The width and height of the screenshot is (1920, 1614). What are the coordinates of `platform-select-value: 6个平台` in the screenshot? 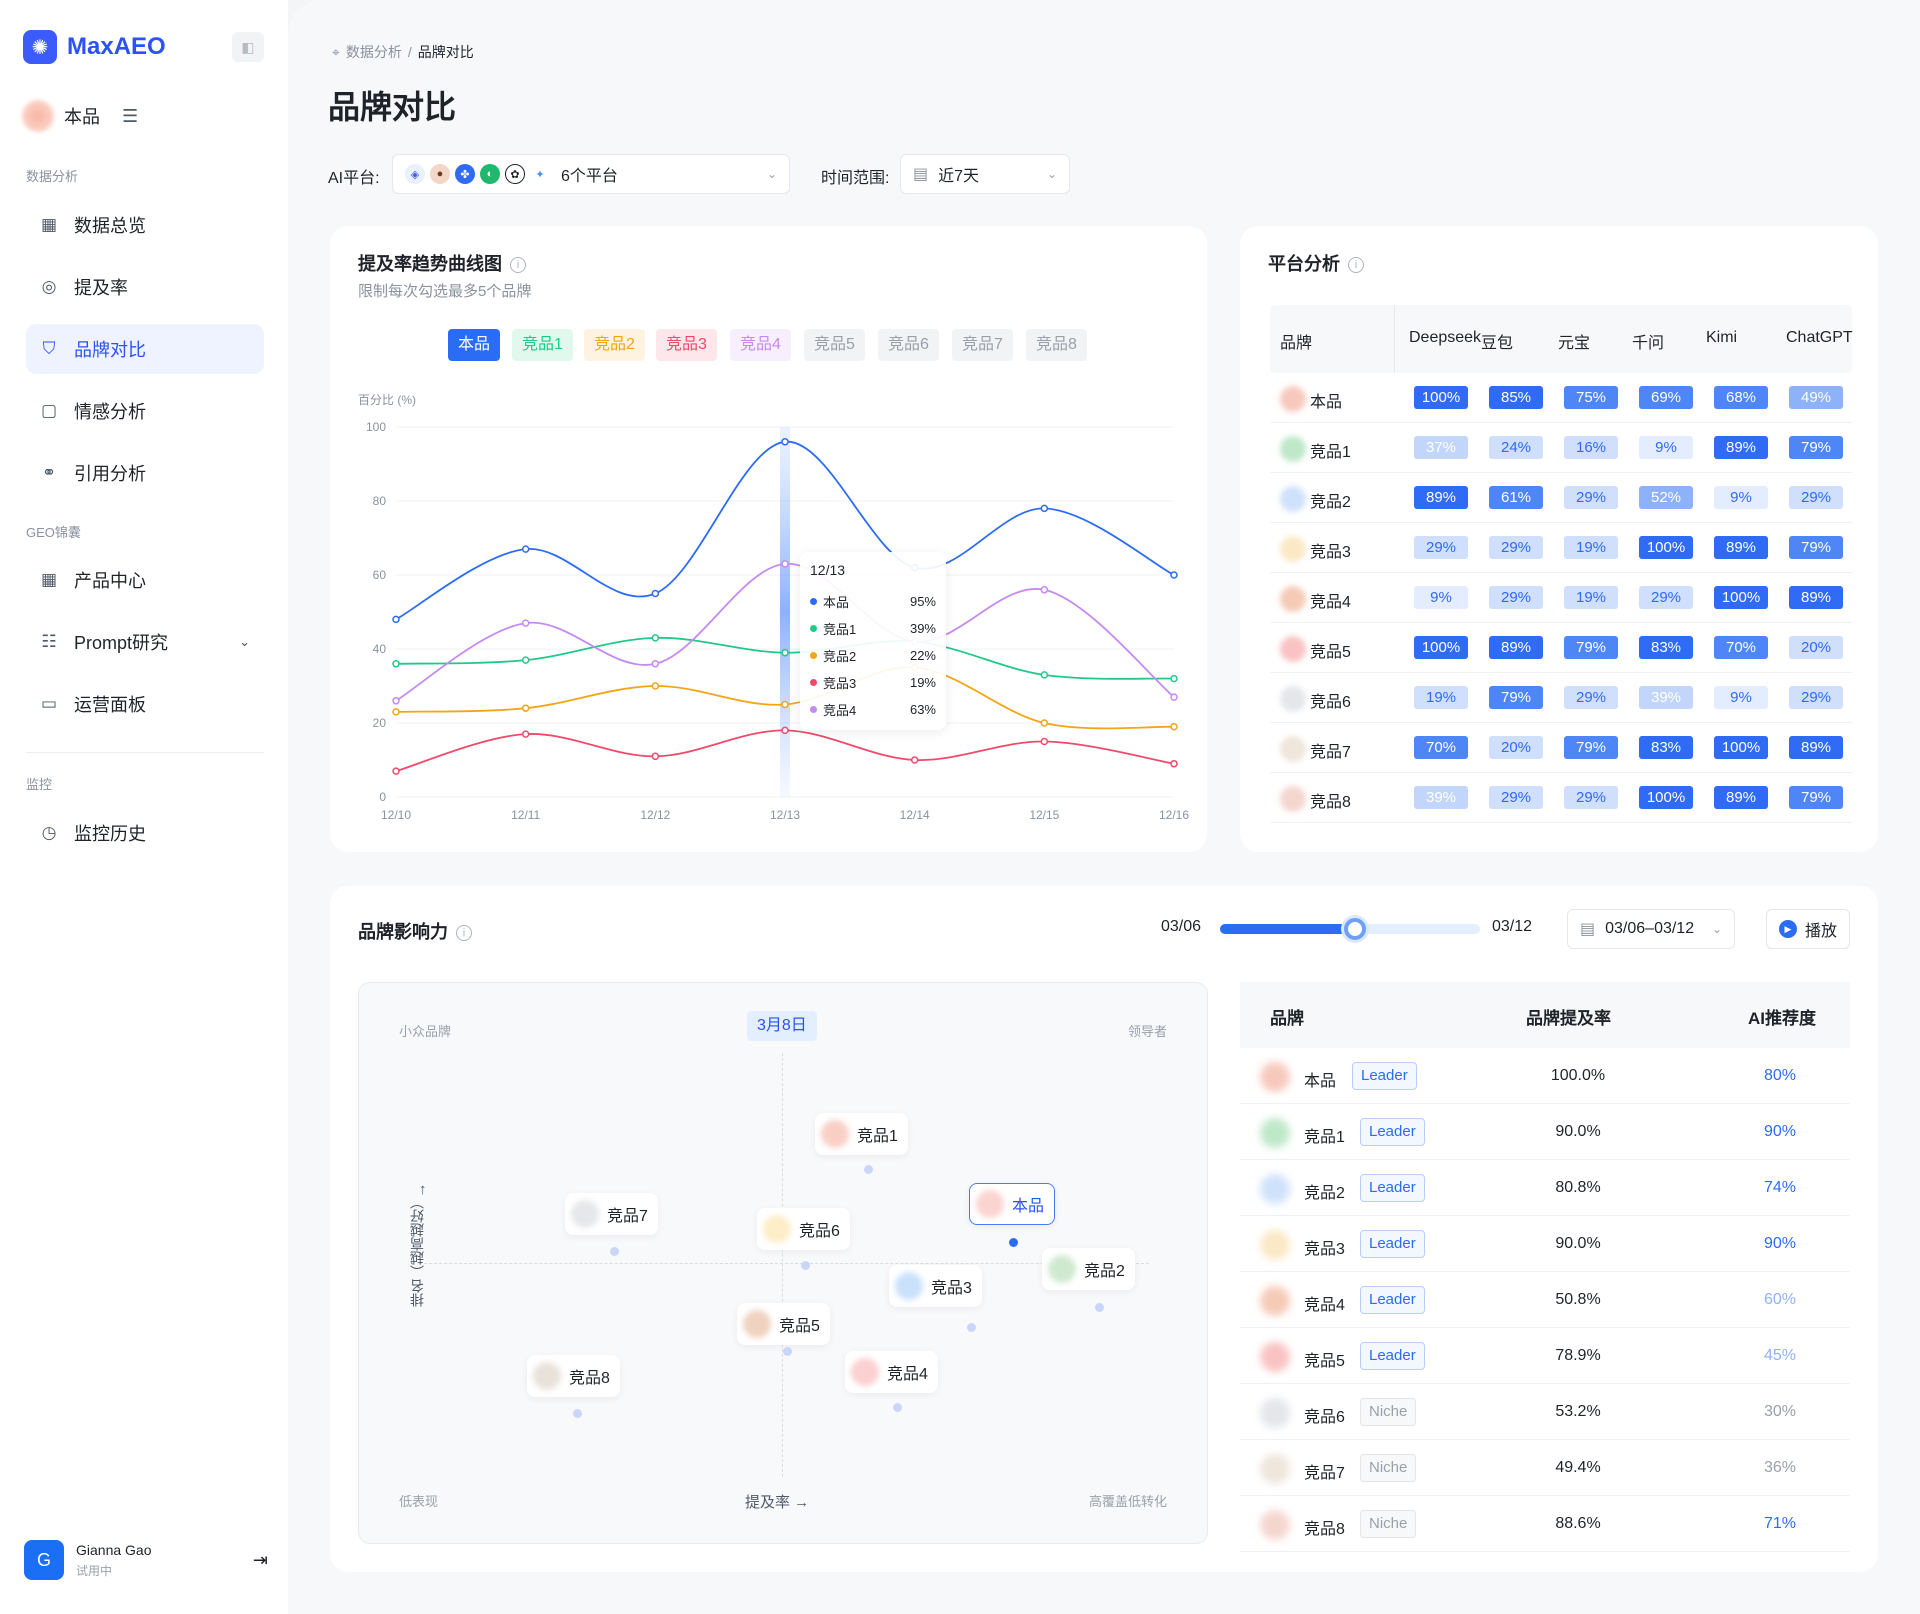 It's located at (589, 176).